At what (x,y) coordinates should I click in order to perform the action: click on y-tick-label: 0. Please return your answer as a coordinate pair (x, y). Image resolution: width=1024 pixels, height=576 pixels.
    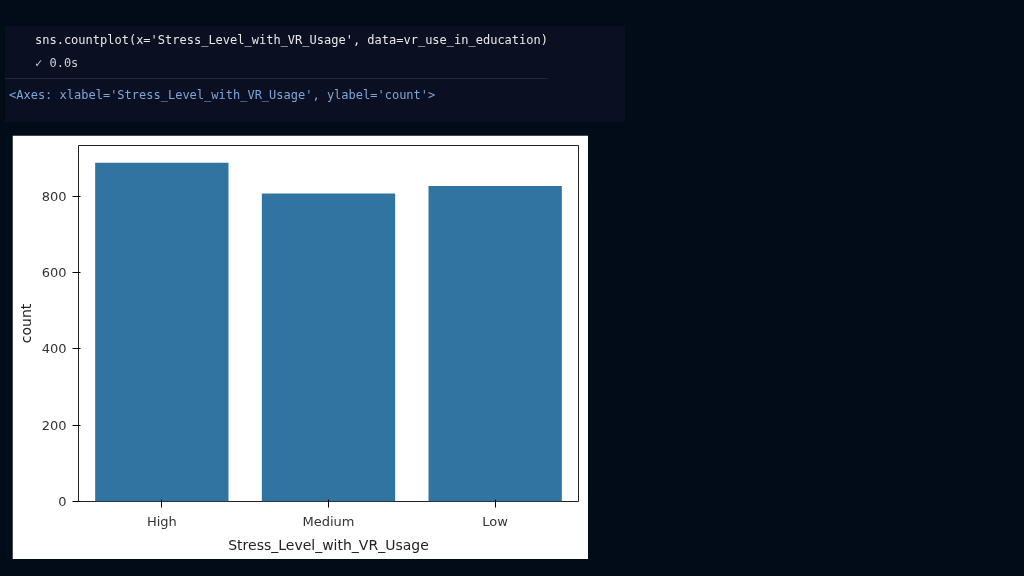
    Looking at the image, I should click on (62, 501).